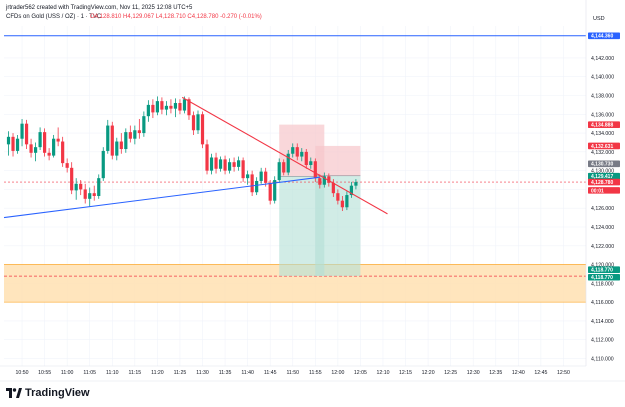 This screenshot has width=625, height=407. I want to click on tradingview-logo-text: TradingView, so click(57, 393).